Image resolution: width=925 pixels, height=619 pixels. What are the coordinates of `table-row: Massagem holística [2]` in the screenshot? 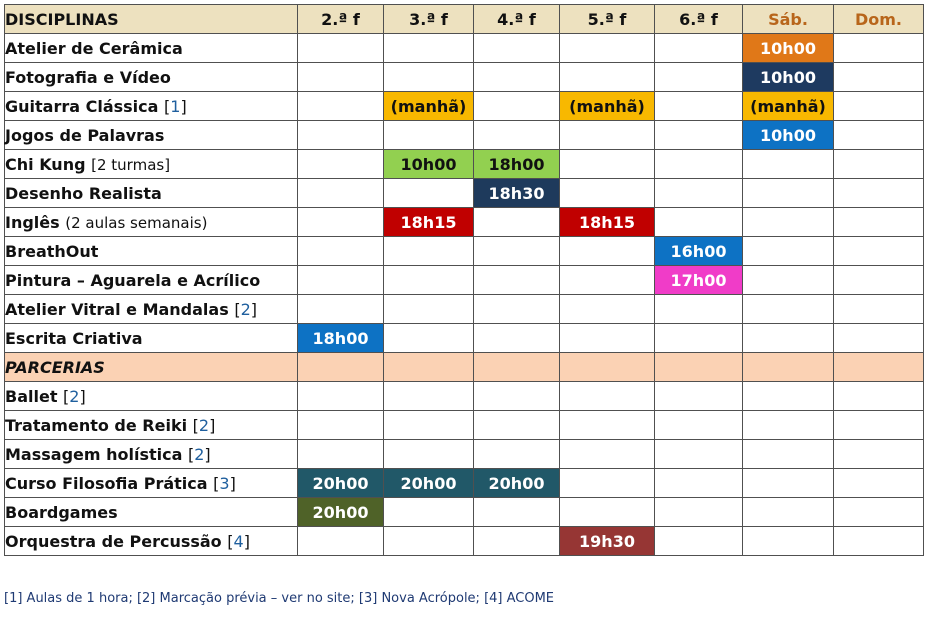 It's located at (464, 454).